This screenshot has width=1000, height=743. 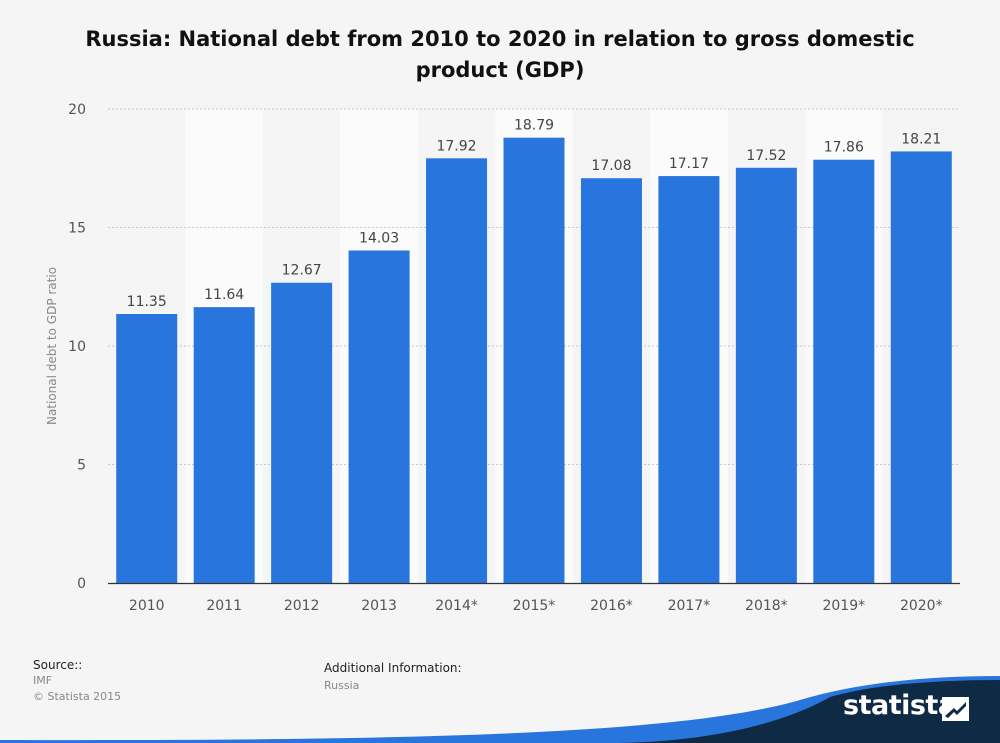 What do you see at coordinates (77, 681) in the screenshot?
I see `source-block: Source:: IMF © Statista 2015` at bounding box center [77, 681].